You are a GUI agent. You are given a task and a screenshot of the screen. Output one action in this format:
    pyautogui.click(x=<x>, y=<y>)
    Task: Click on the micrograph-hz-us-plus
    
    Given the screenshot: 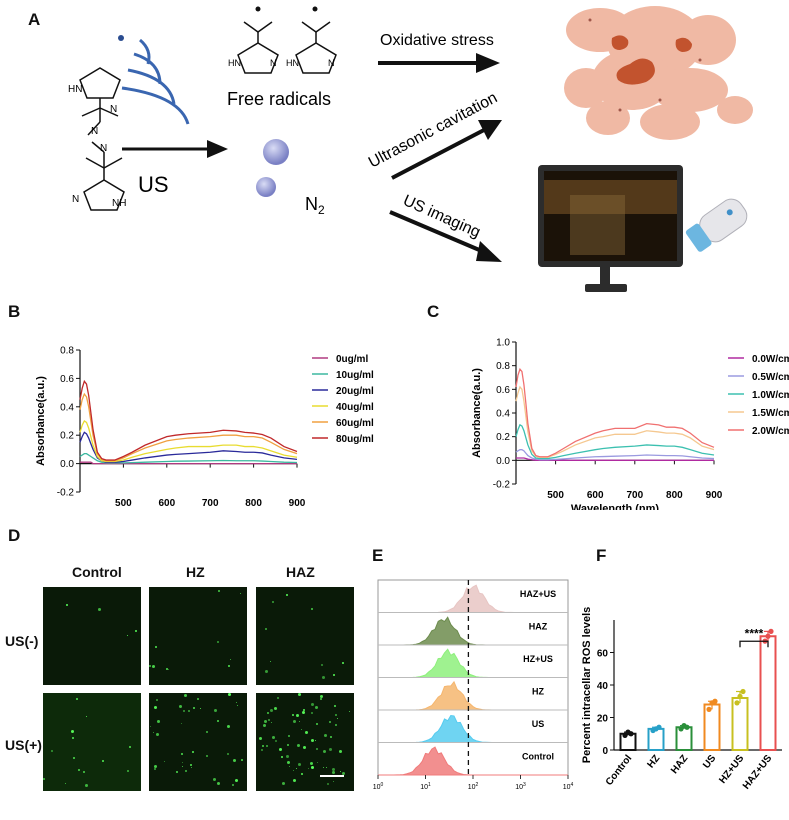 What is the action you would take?
    pyautogui.click(x=198, y=742)
    